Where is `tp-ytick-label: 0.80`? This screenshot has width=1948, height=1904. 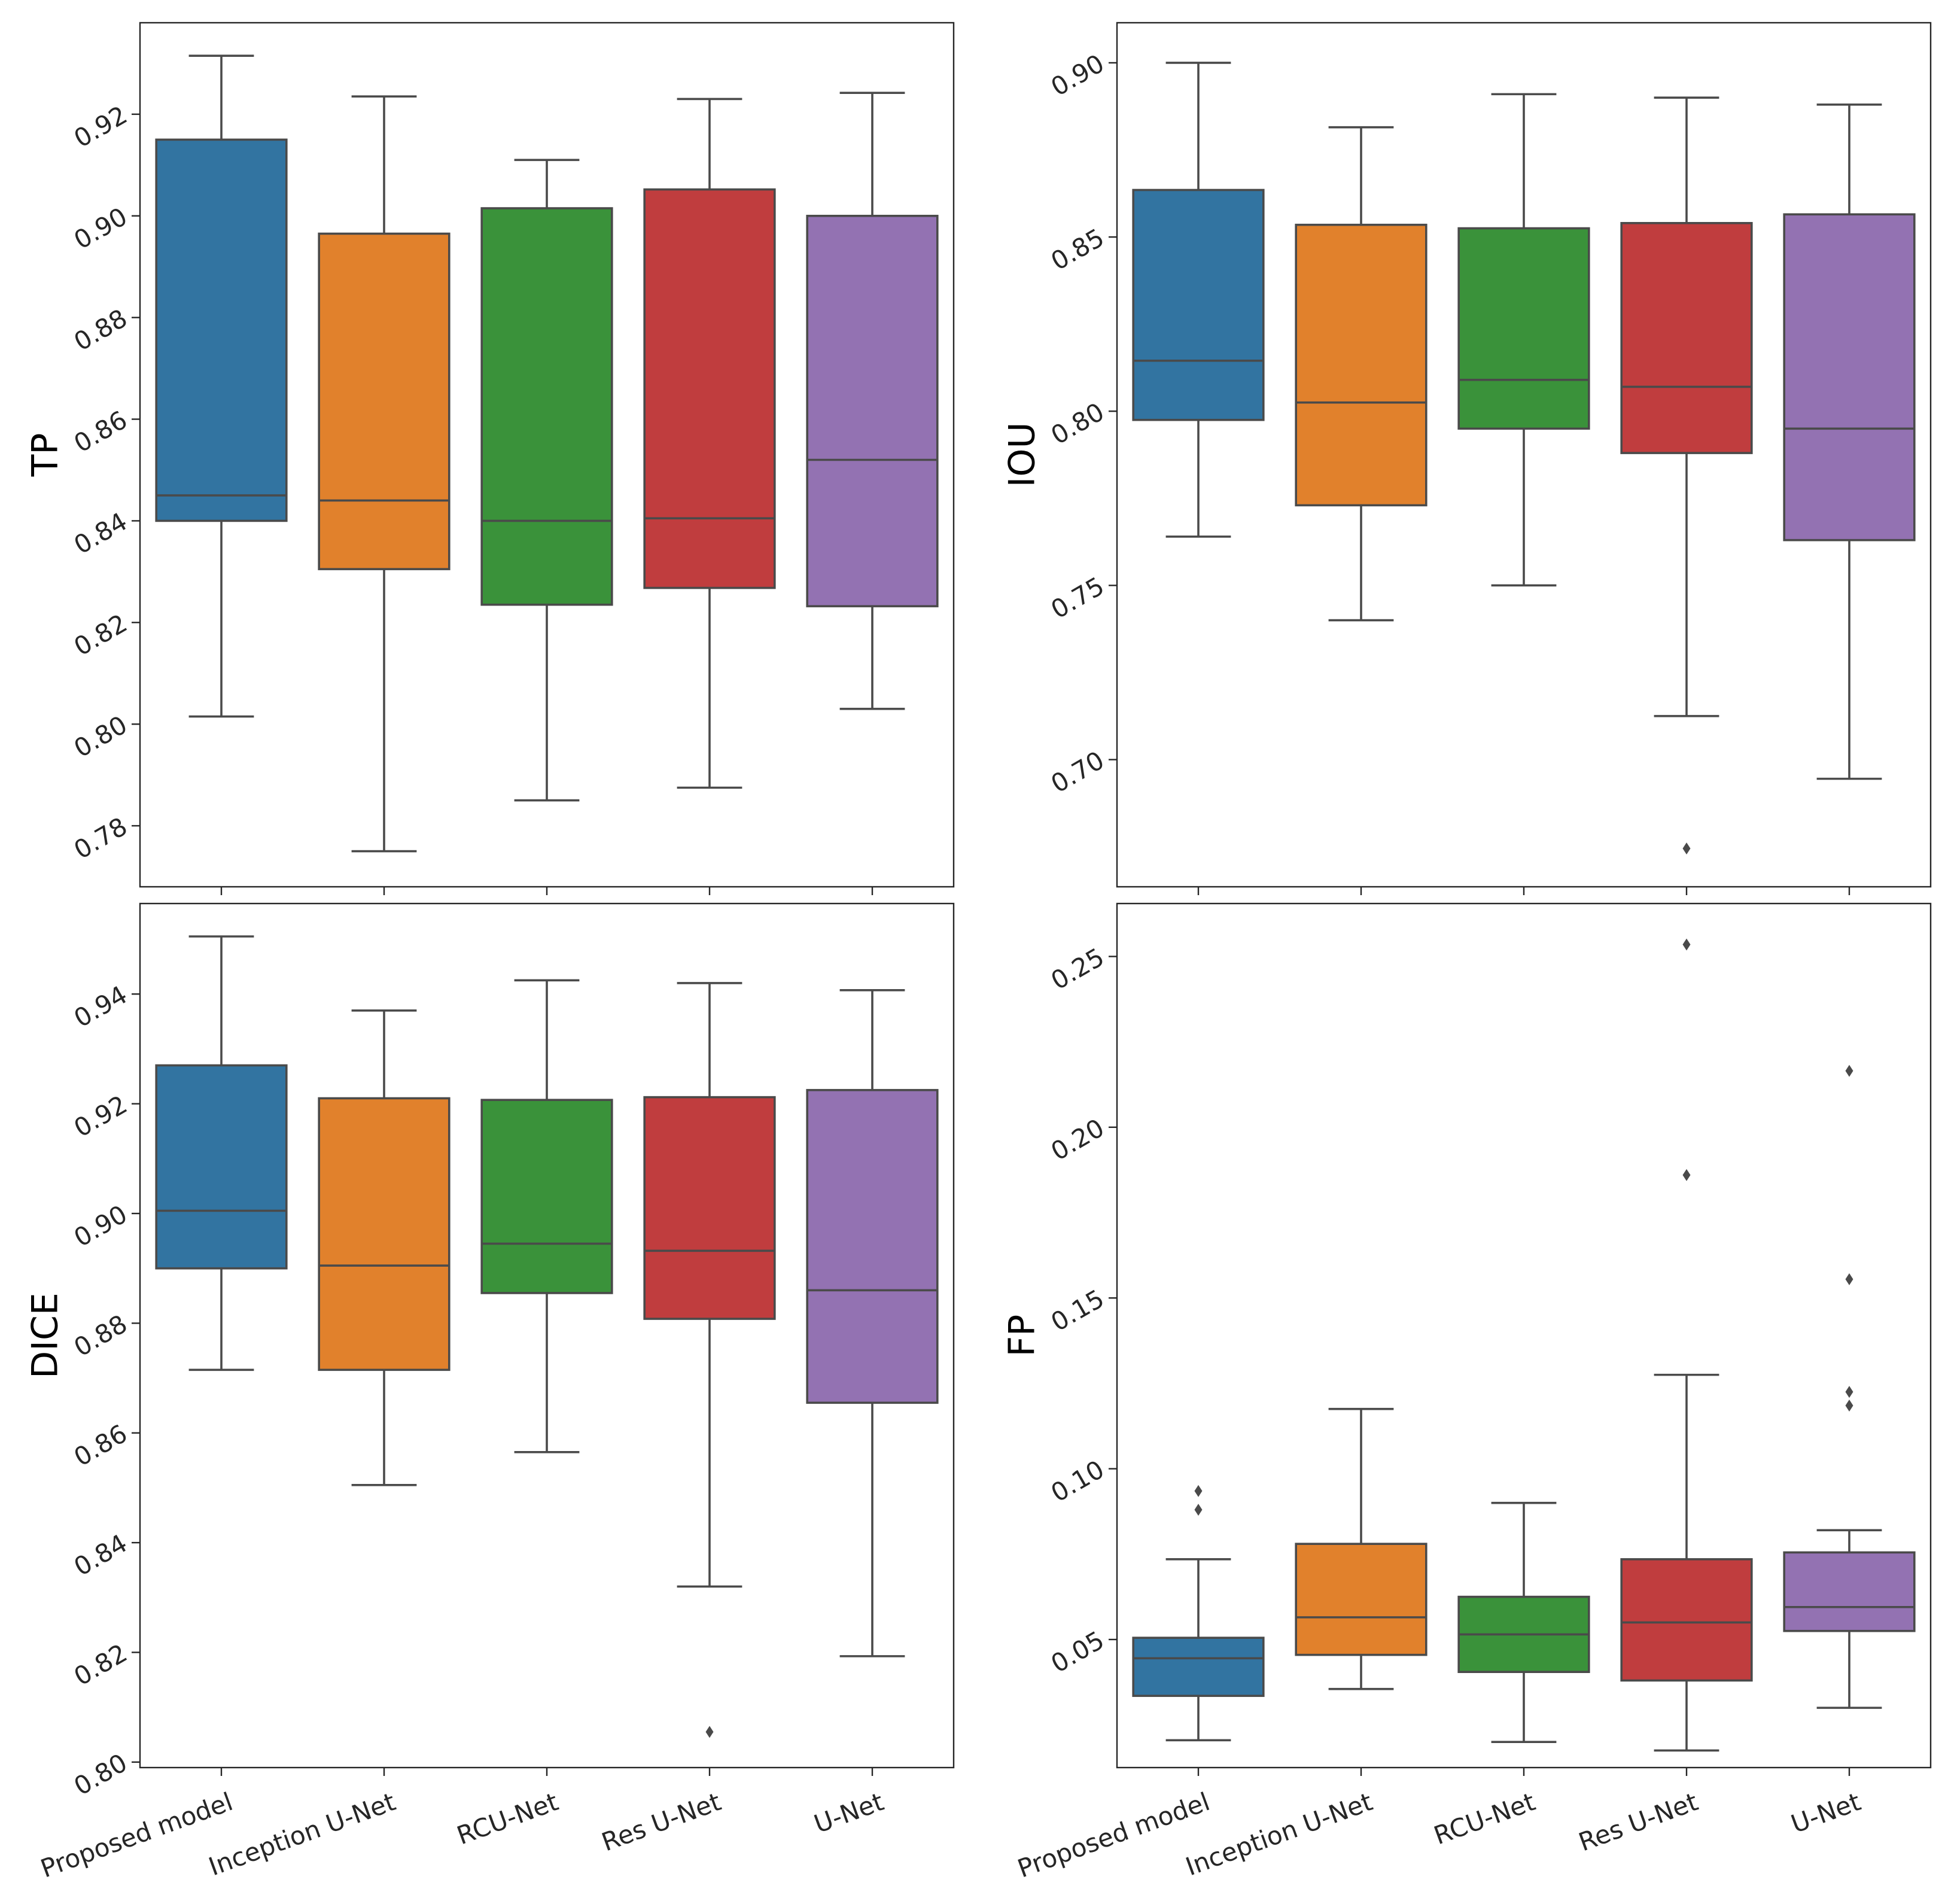 tp-ytick-label: 0.80 is located at coordinates (100, 737).